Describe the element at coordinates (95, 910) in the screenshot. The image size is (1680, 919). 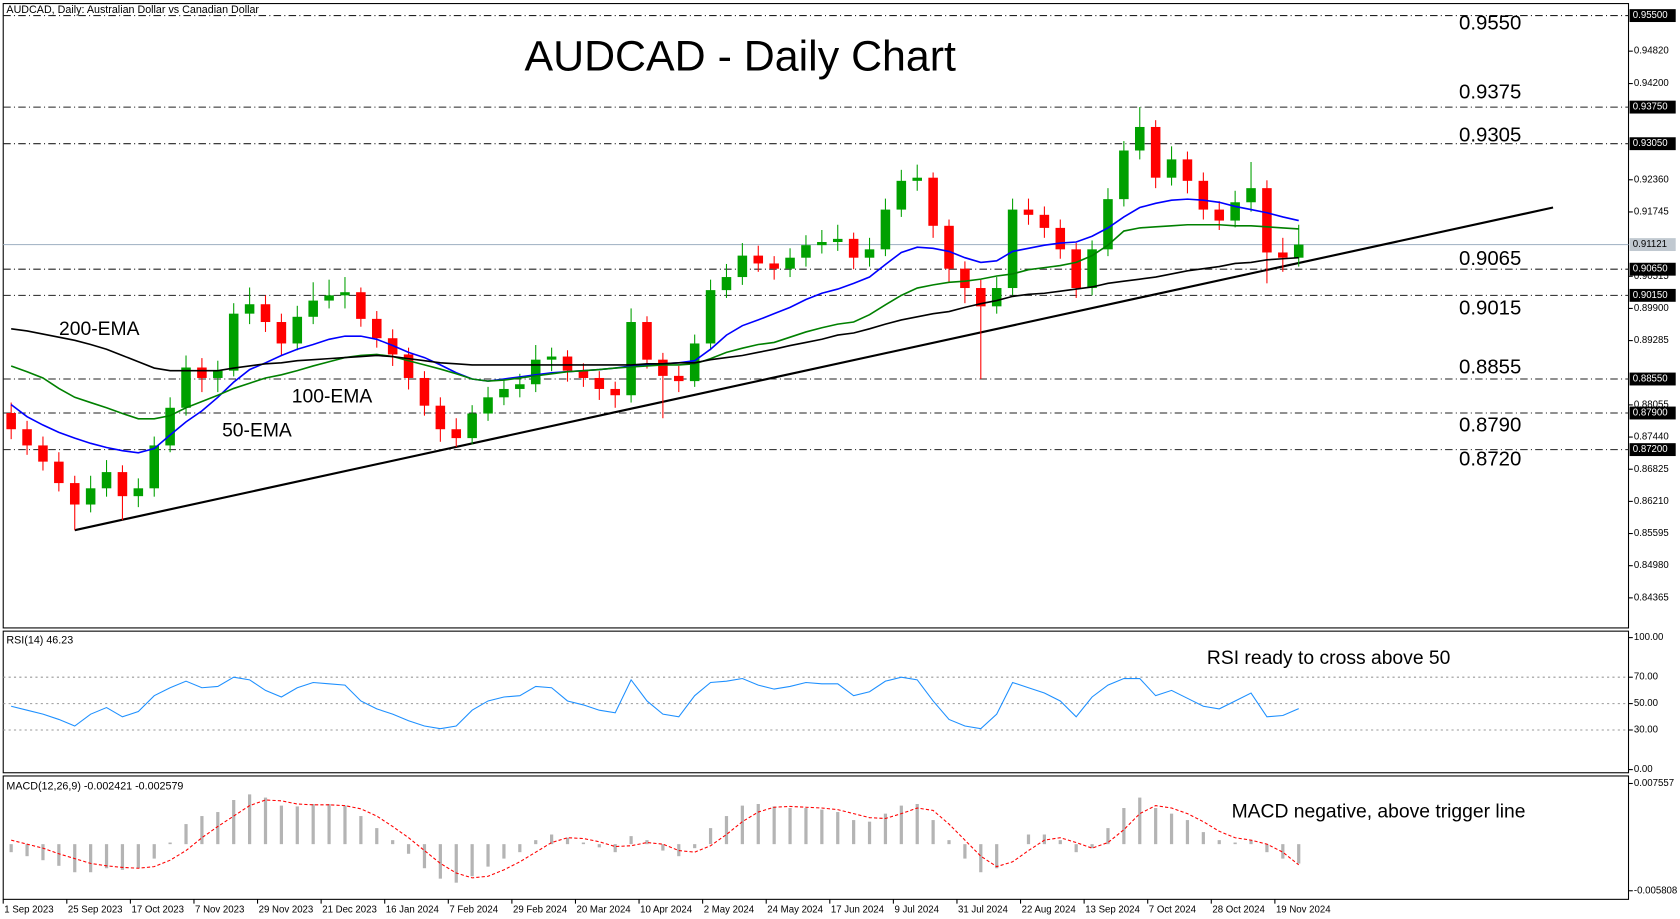
I see `x-tick-label: 25 Sep 2023` at that location.